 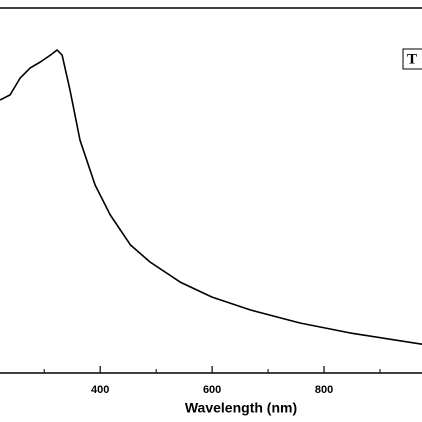 I want to click on x-tick-label: 600, so click(x=212, y=390).